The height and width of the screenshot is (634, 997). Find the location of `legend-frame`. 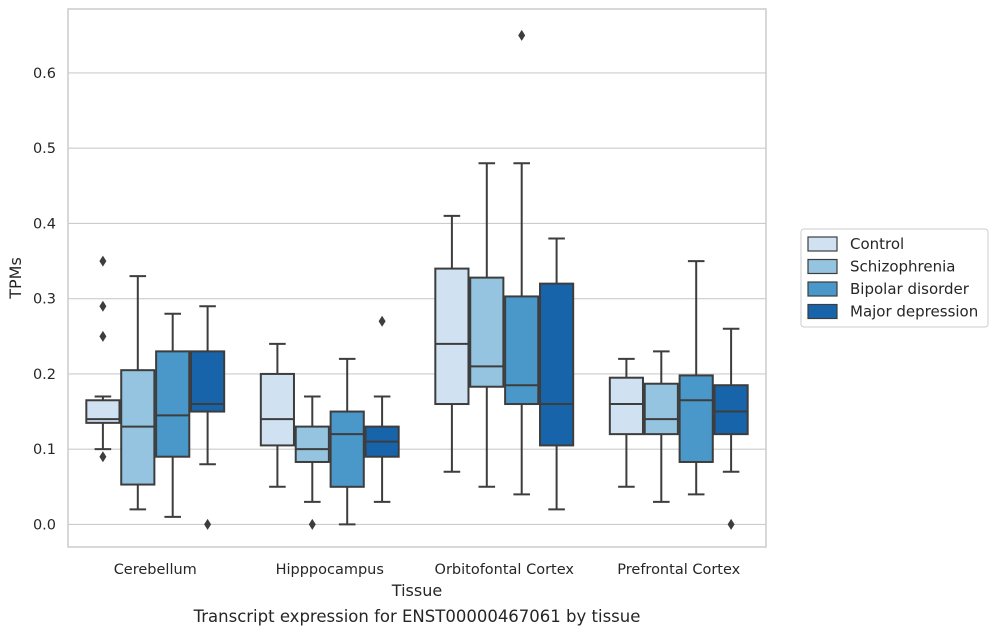

legend-frame is located at coordinates (894, 278).